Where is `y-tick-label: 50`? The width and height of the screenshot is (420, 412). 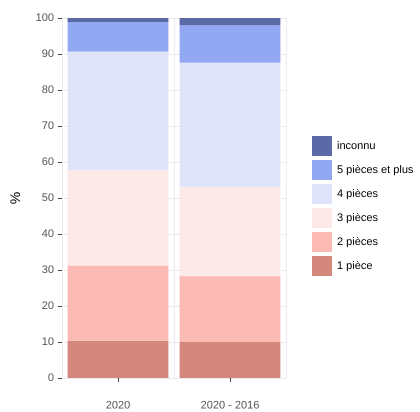
y-tick-label: 50 is located at coordinates (48, 198).